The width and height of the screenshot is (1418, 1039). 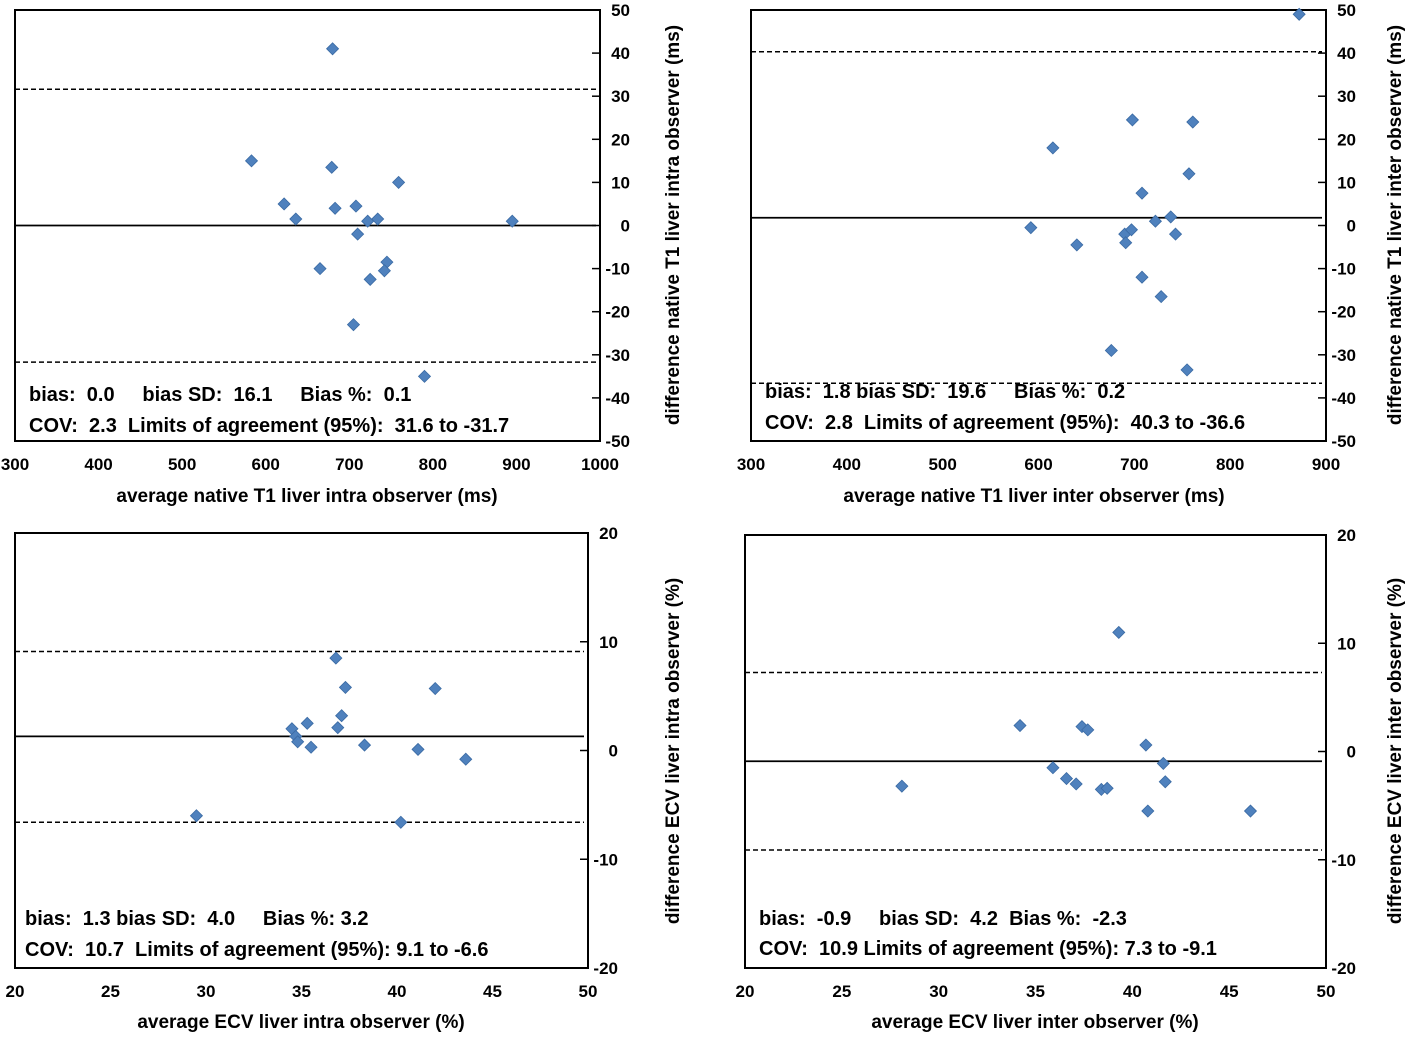 I want to click on y-tick-labels: -50 -40 -30 -20 -10 0 10 20 30 40 50, so click(x=1343, y=226).